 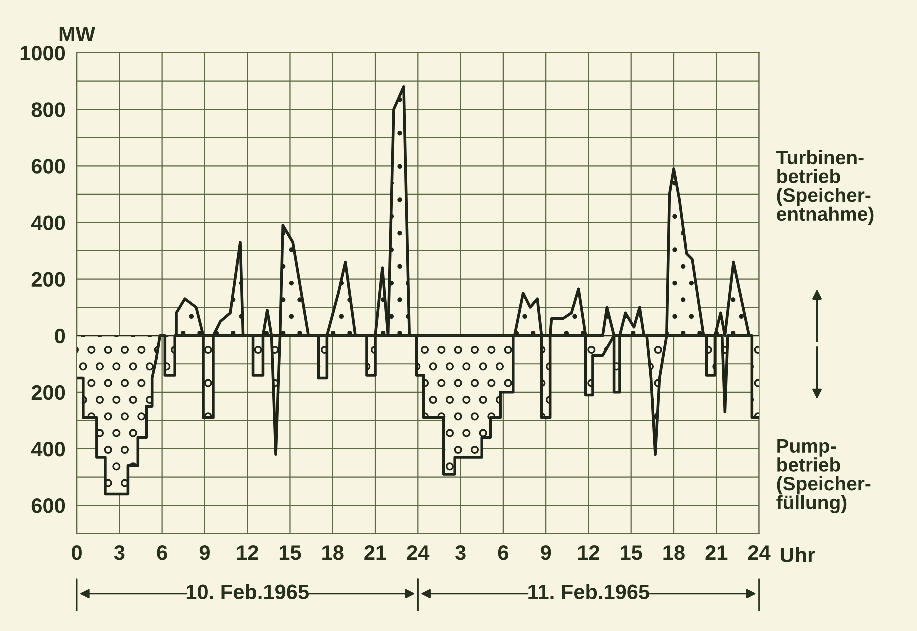 I want to click on x-tick-label: 0, so click(x=77, y=552).